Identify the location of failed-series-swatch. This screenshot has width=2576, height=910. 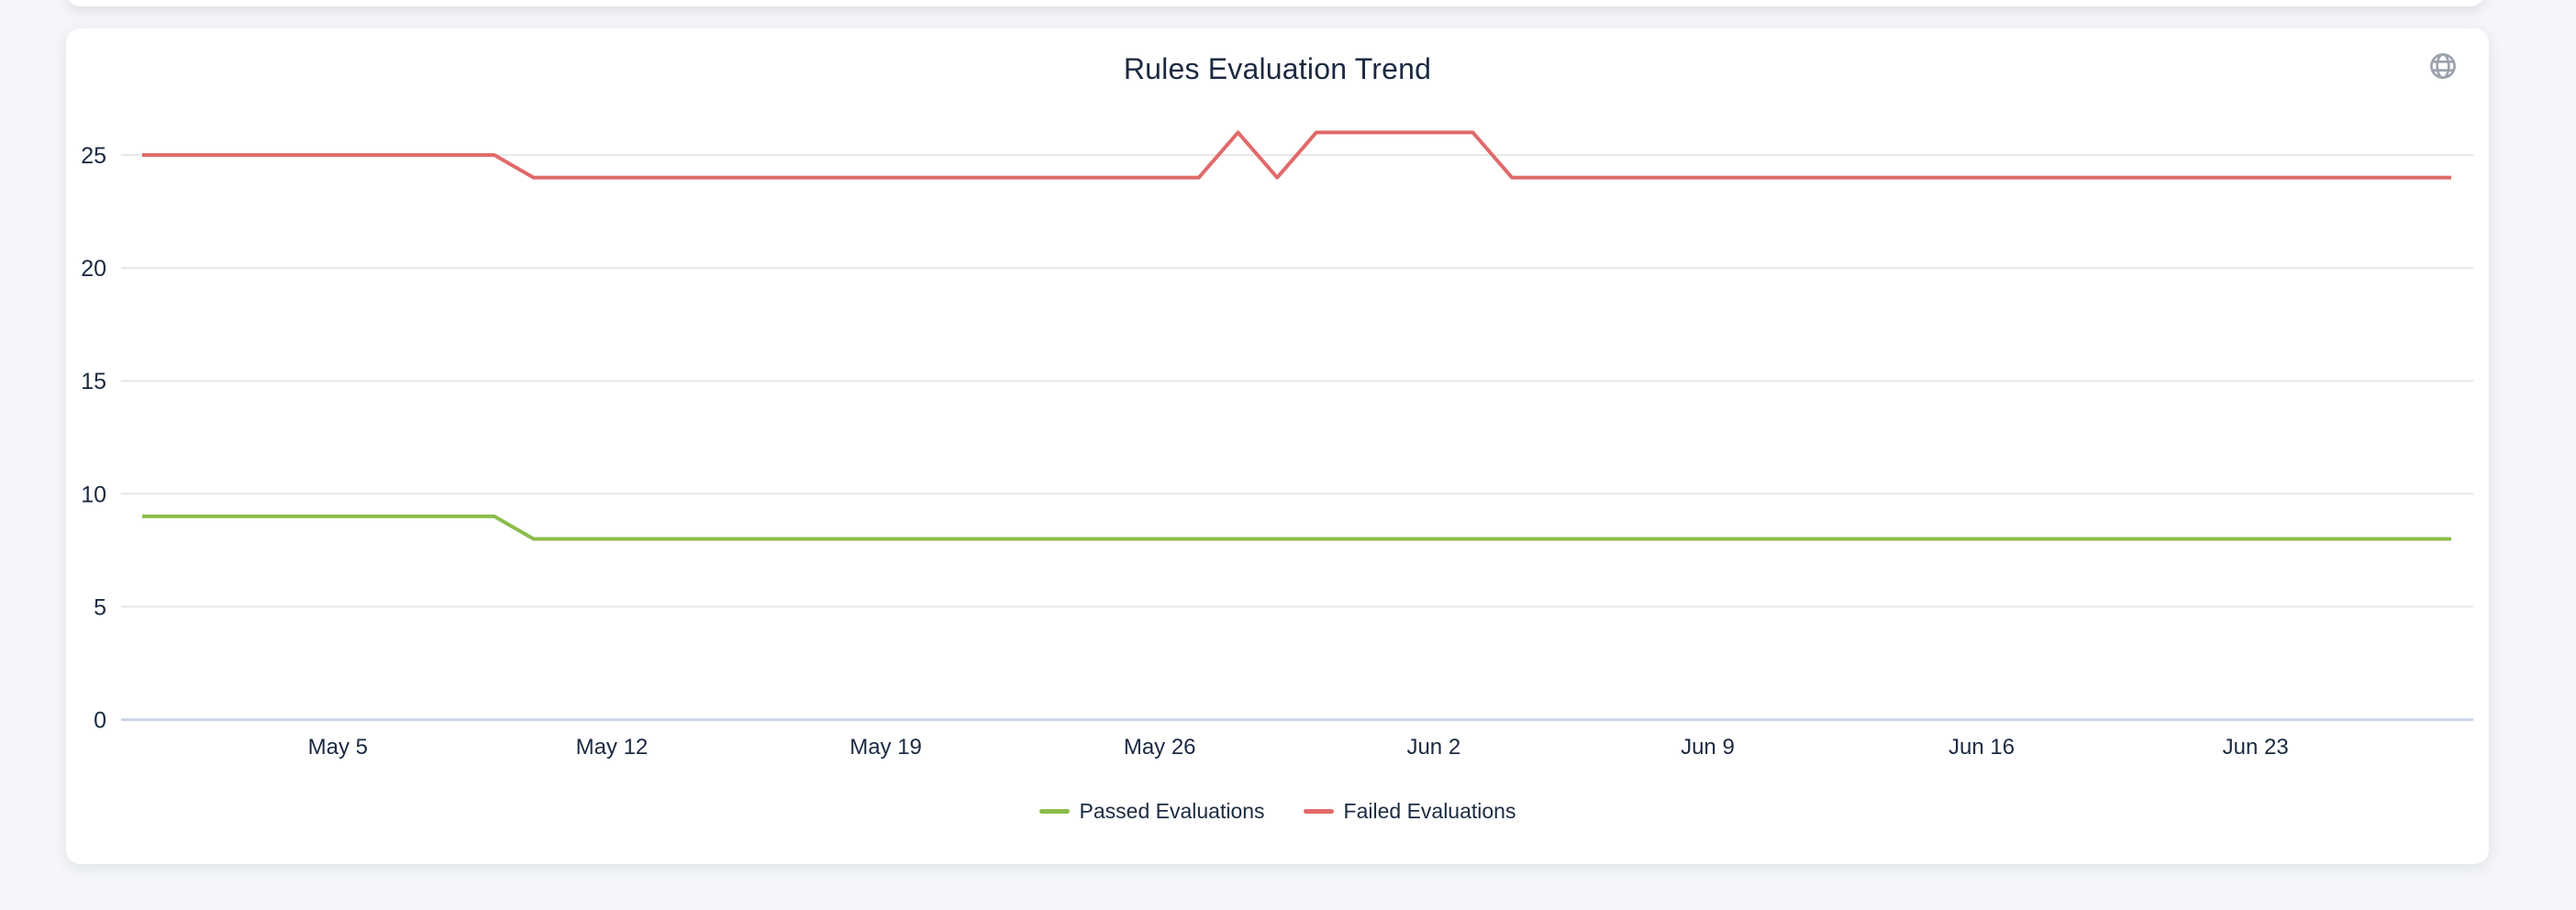
(1318, 811).